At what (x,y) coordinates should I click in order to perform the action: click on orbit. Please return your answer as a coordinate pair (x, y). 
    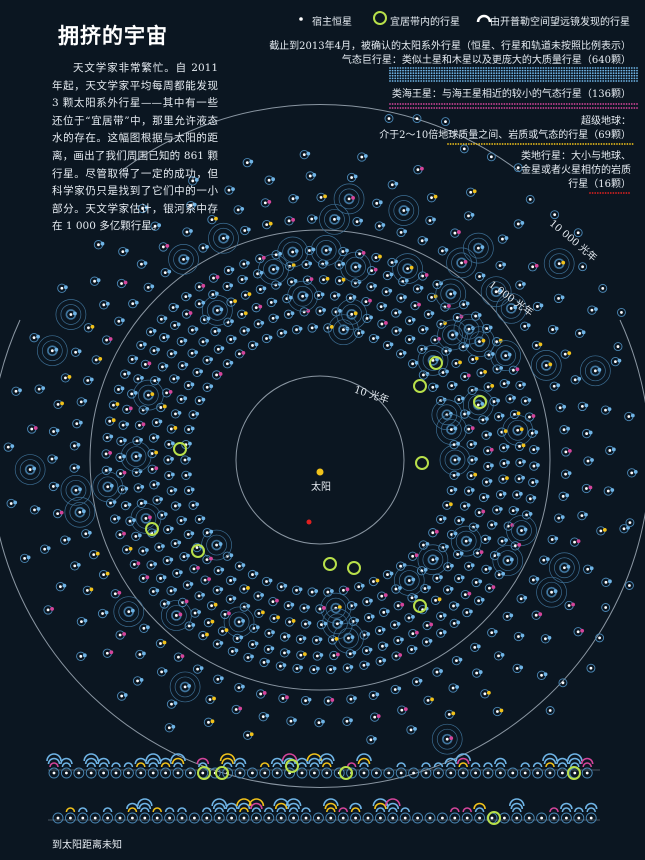
    Looking at the image, I should click on (583, 267).